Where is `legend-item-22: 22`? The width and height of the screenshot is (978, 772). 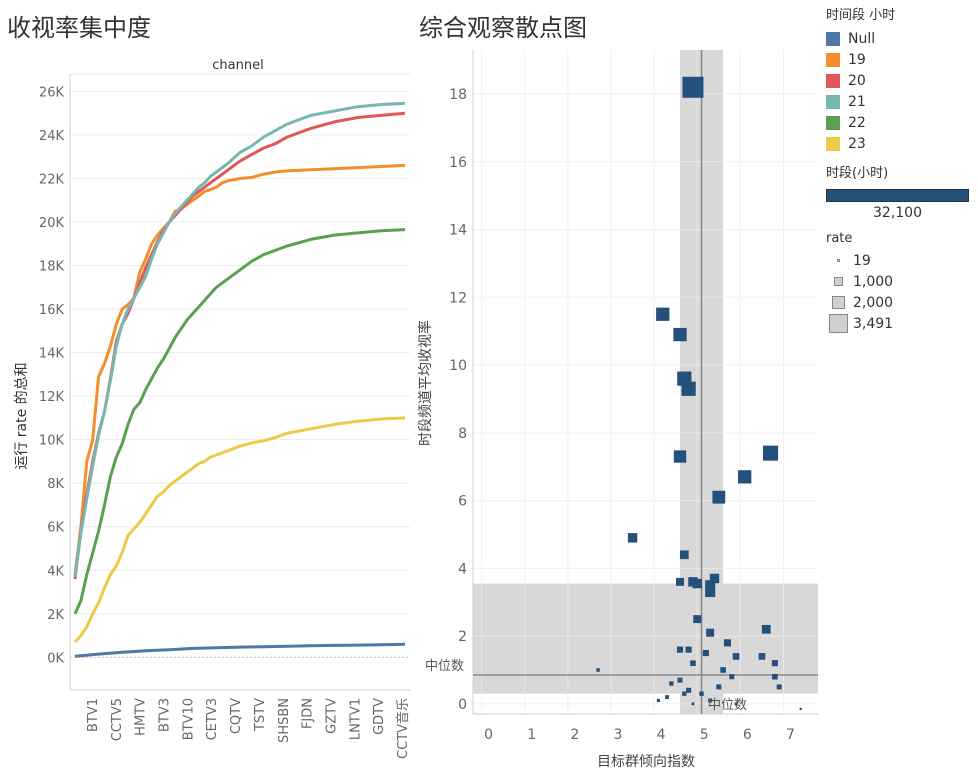 legend-item-22: 22 is located at coordinates (901, 122).